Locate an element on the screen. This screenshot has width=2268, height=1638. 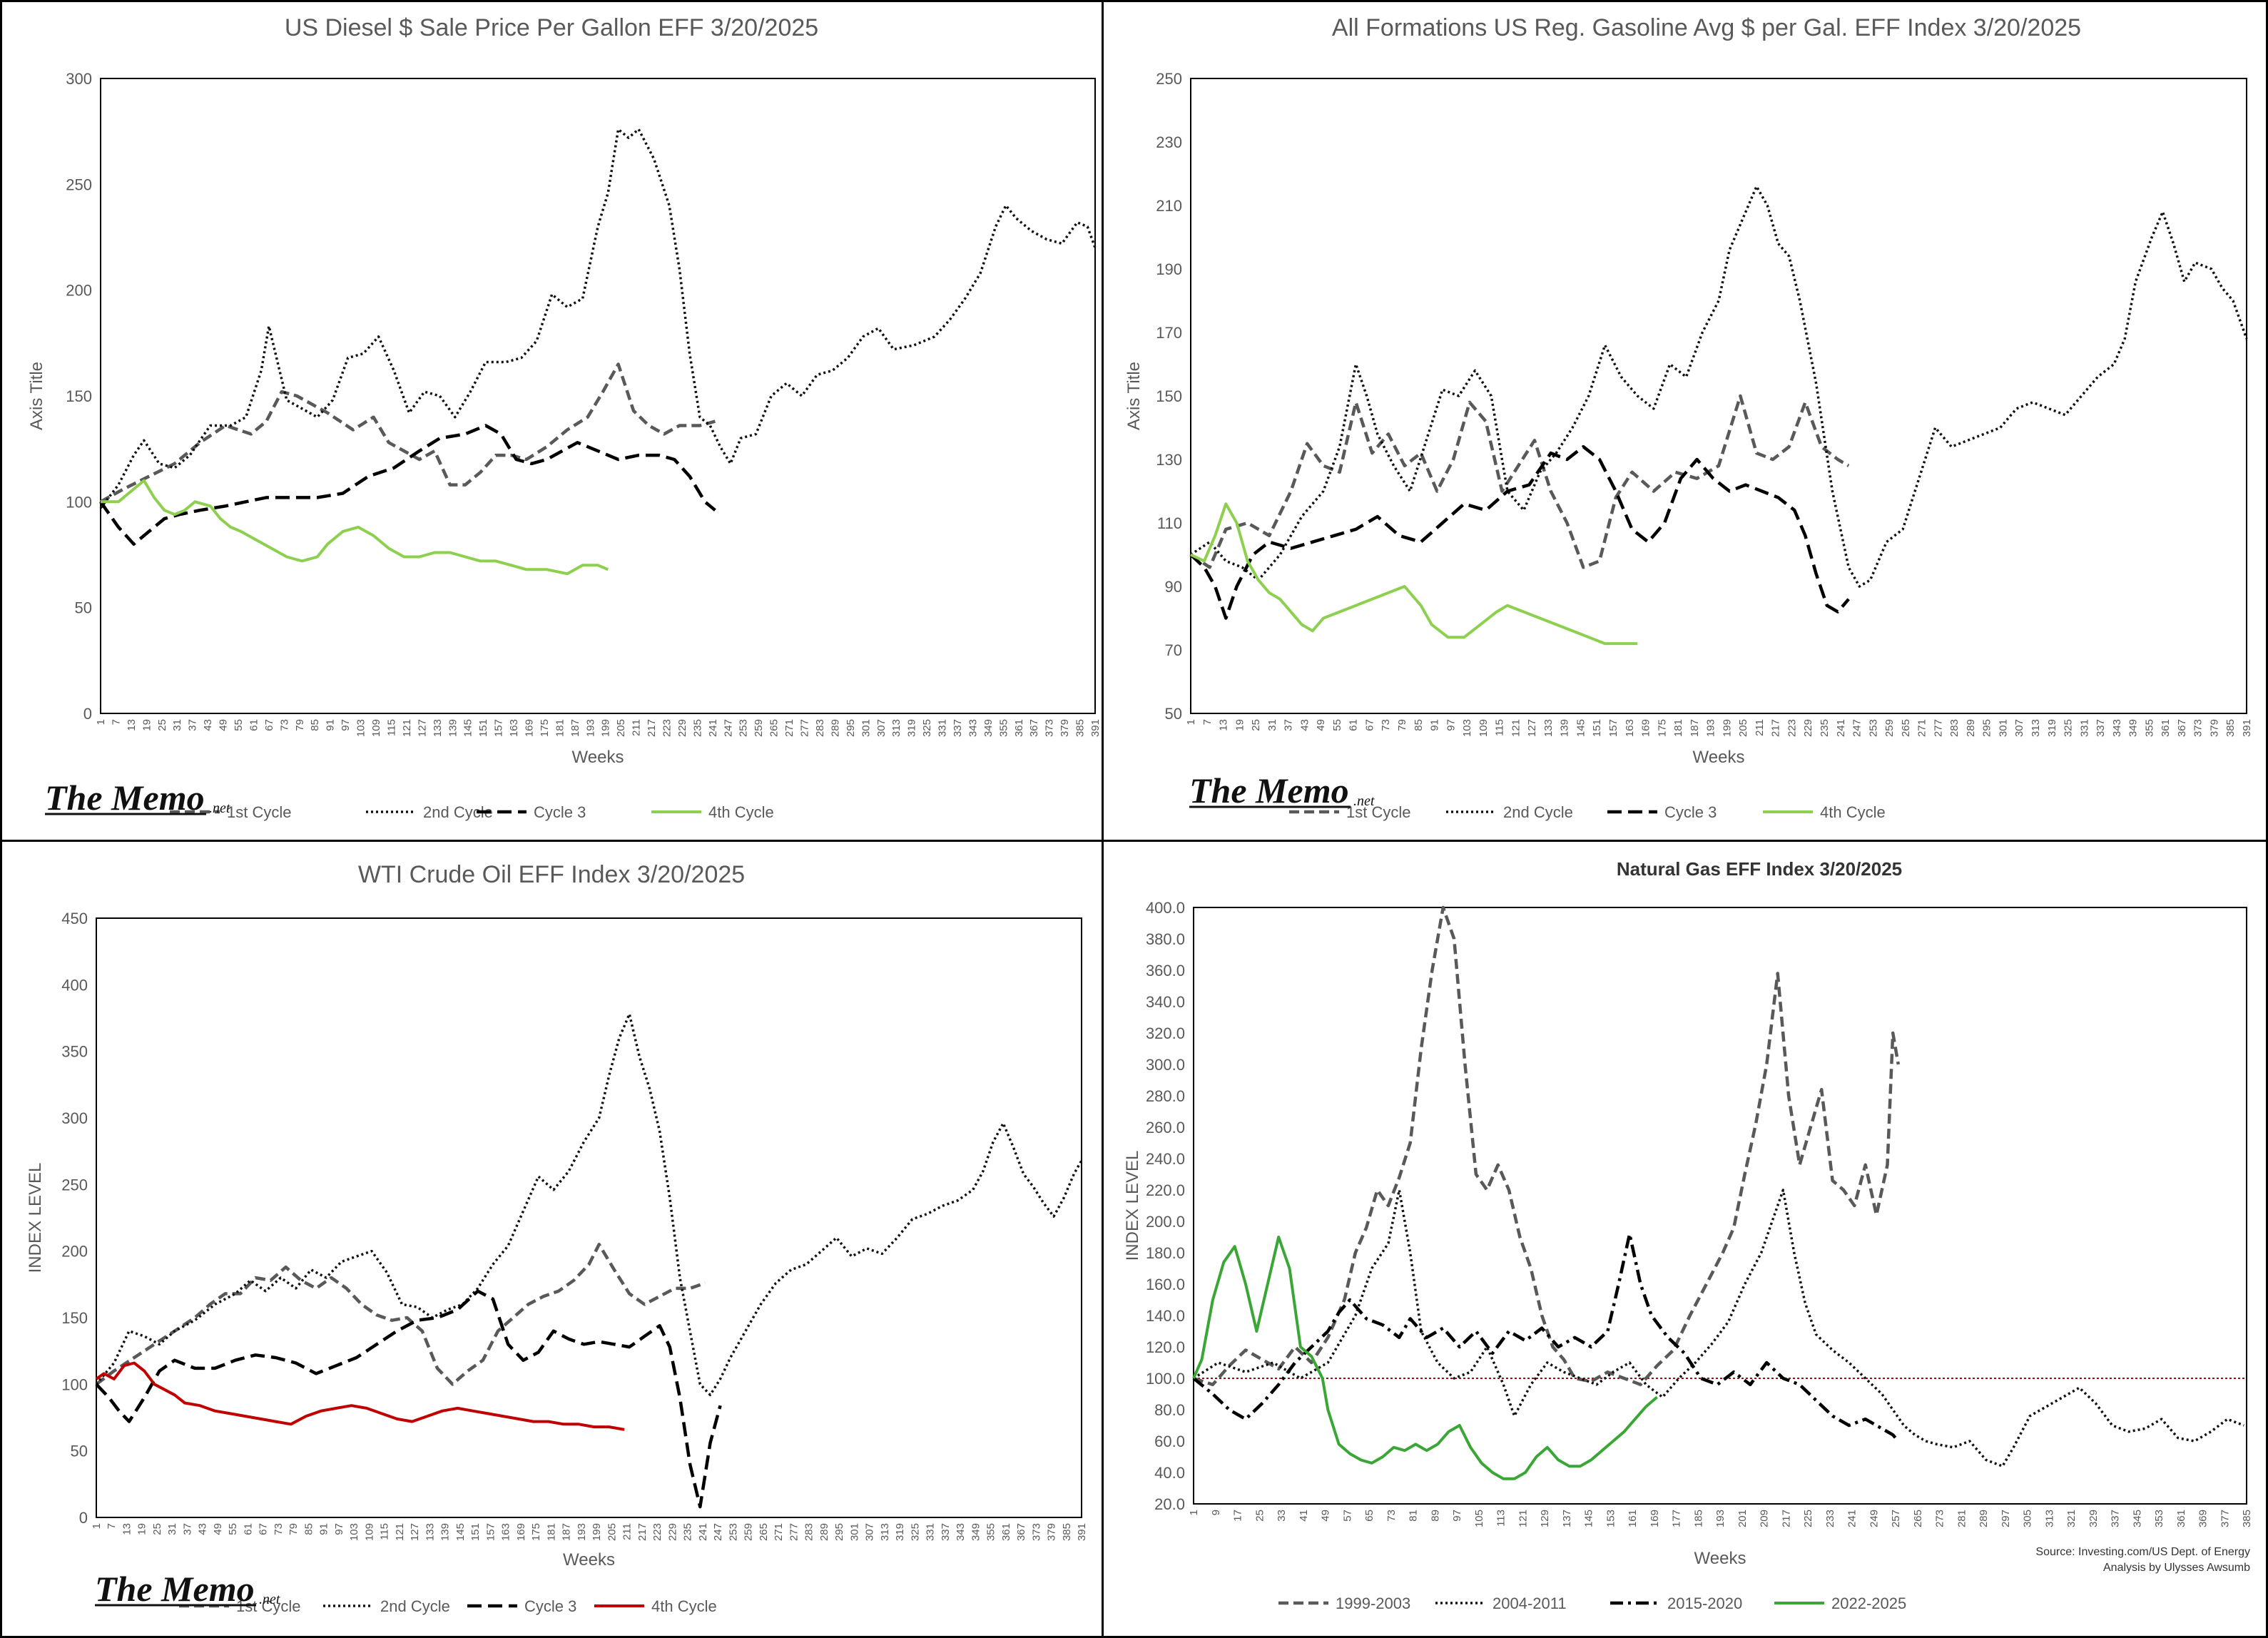
y-tick-label: 170 is located at coordinates (1169, 333).